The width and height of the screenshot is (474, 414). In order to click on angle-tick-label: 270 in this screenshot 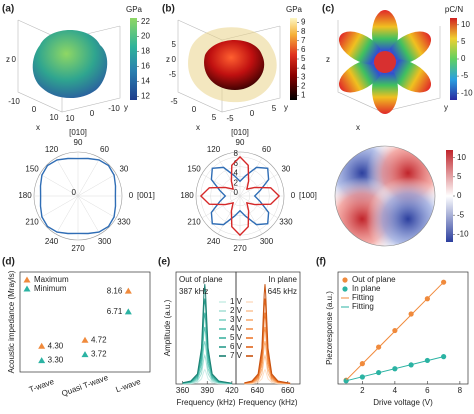, I will do `click(240, 248)`.